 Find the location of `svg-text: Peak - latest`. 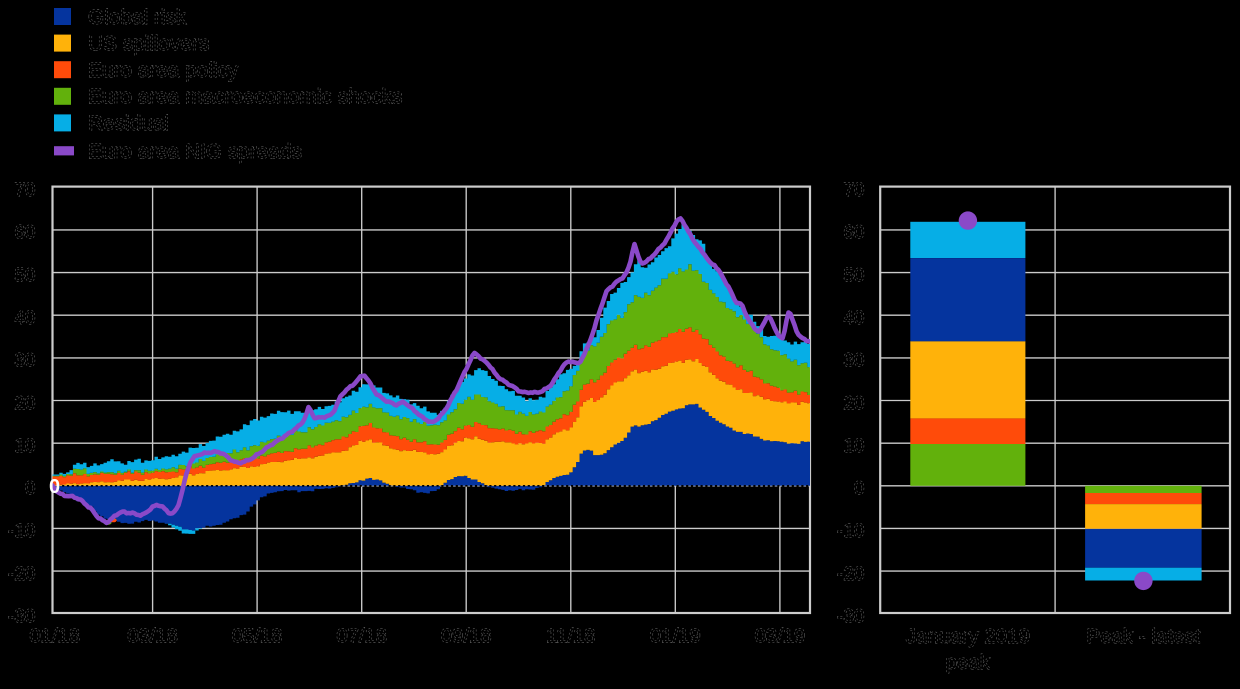

svg-text: Peak - latest is located at coordinates (1143, 636).